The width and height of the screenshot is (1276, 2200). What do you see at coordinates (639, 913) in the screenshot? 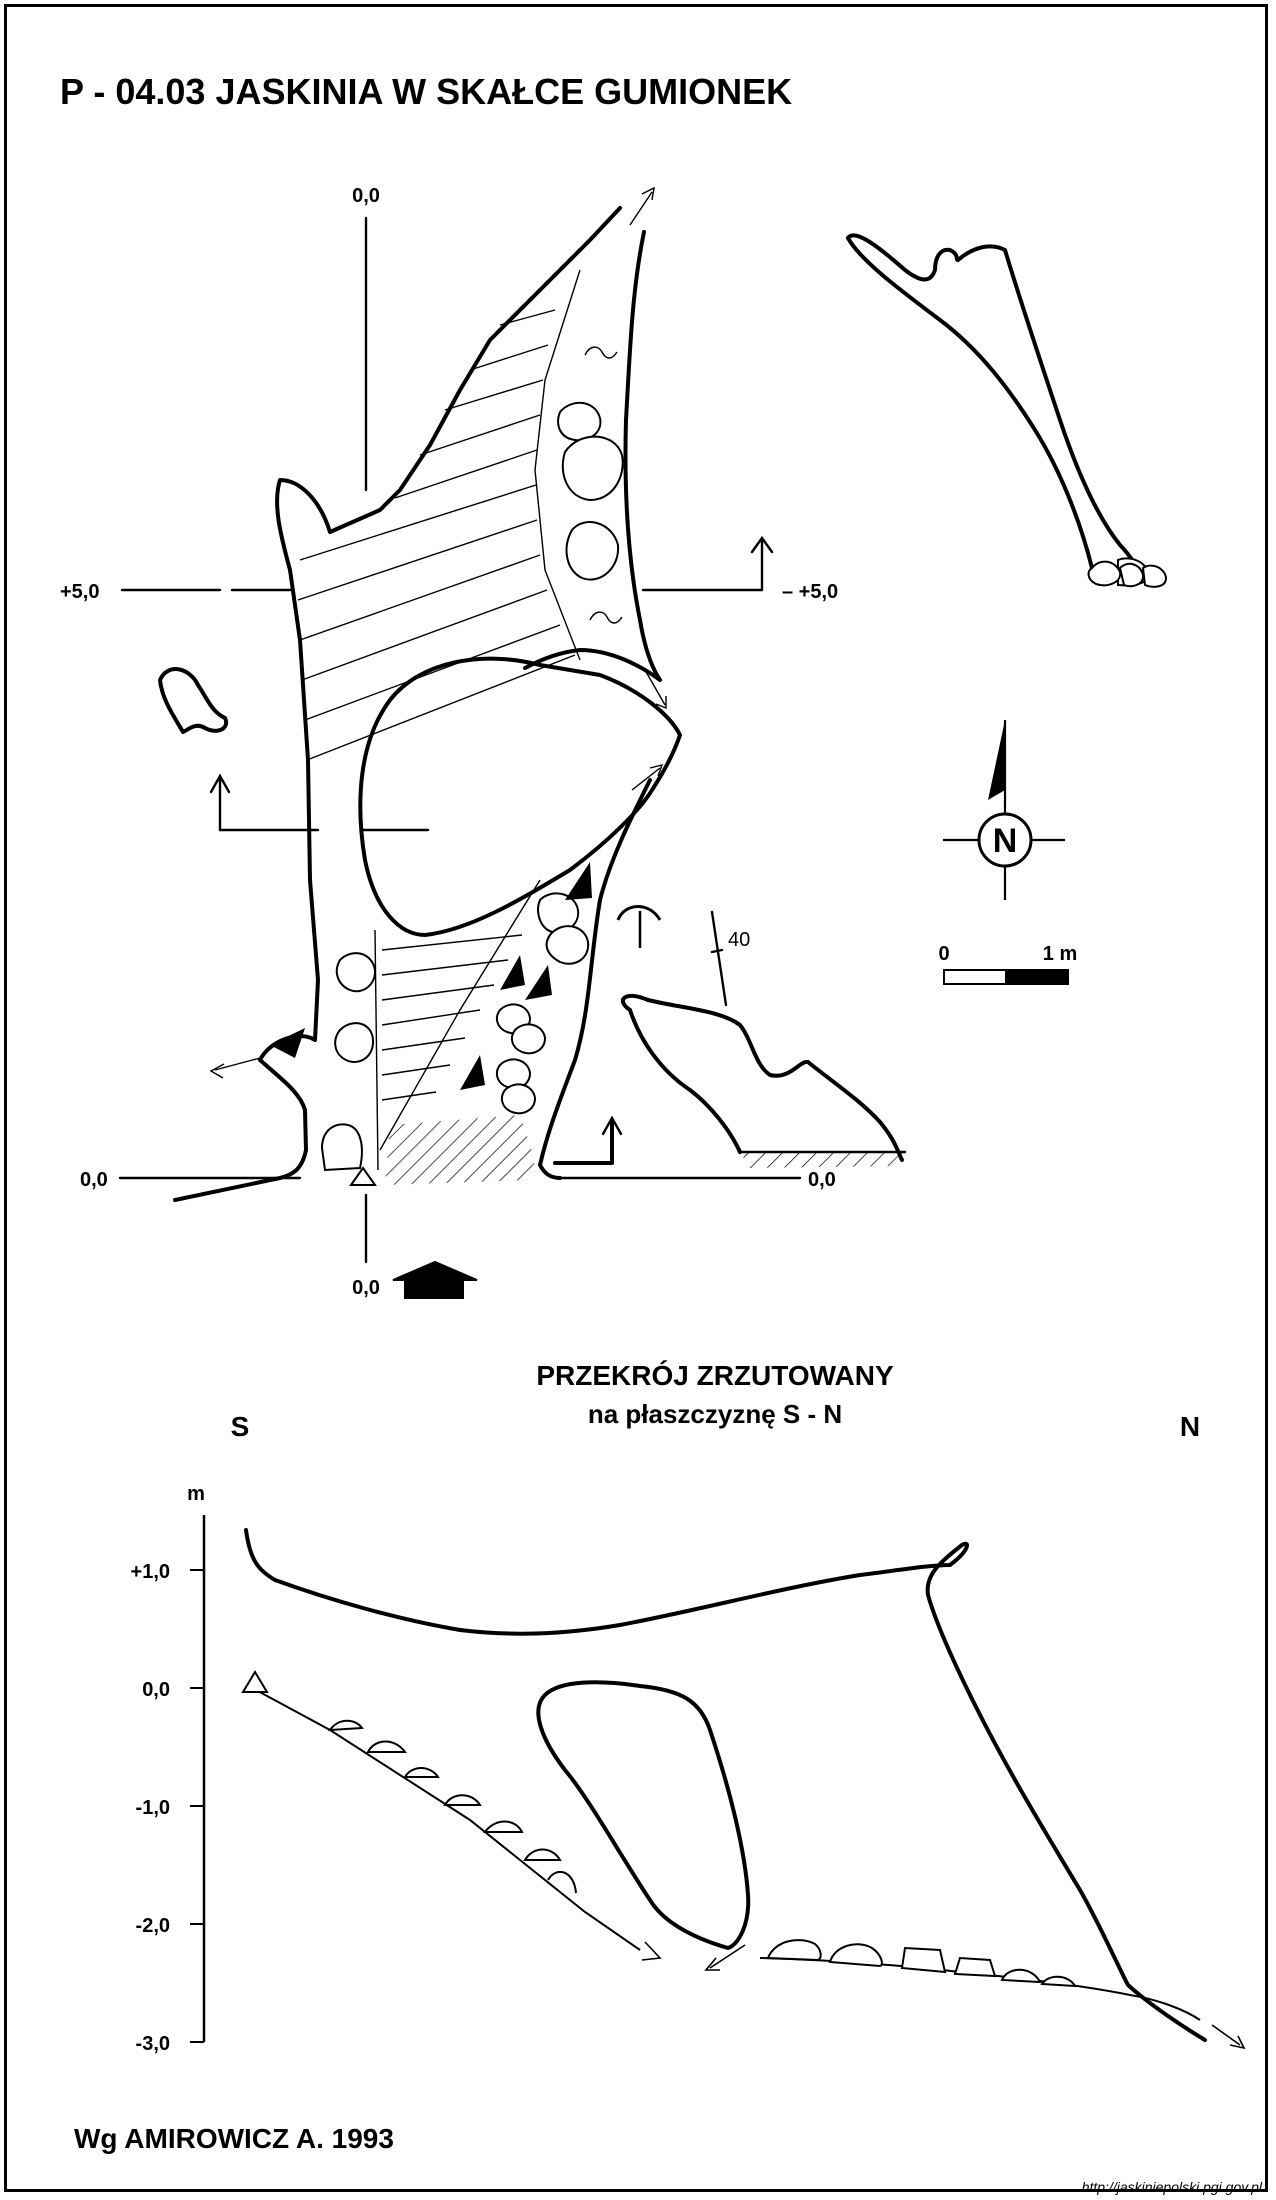
I see `overhang-symbol-icon` at bounding box center [639, 913].